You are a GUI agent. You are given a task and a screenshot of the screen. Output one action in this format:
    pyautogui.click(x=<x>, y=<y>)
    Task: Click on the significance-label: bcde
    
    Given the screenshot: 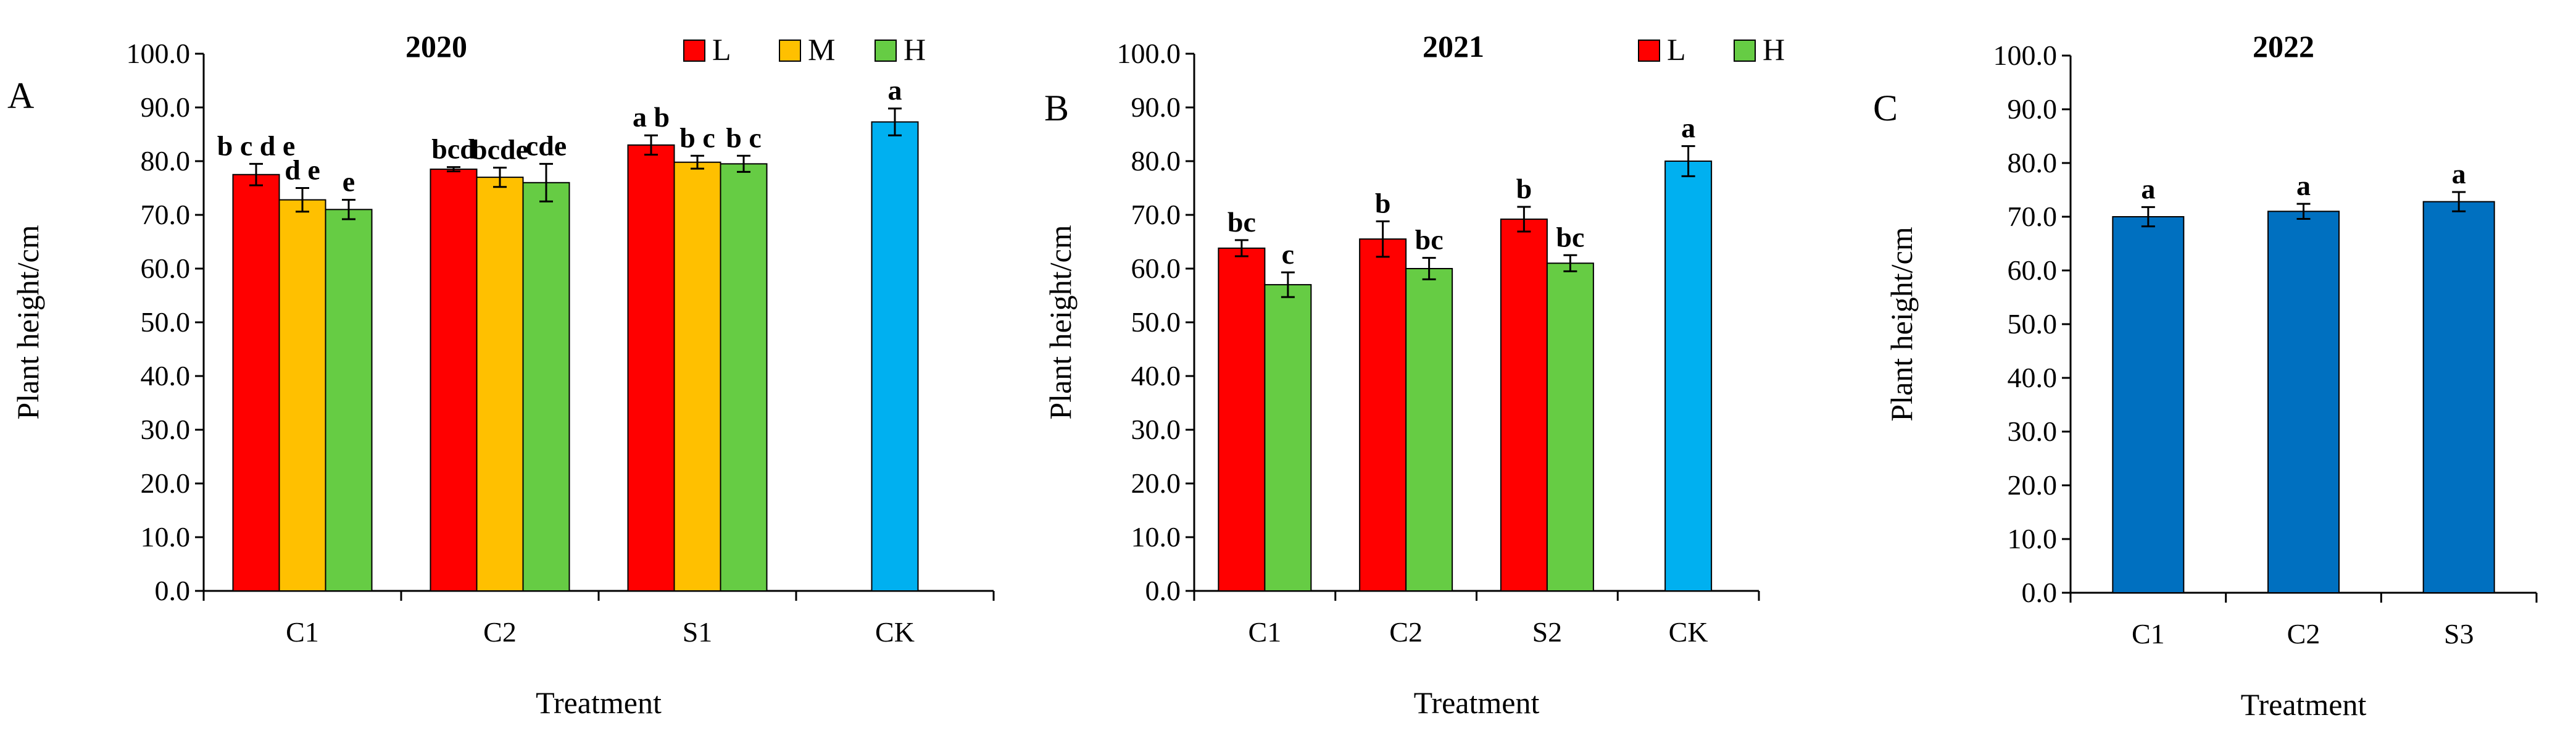 What is the action you would take?
    pyautogui.click(x=500, y=149)
    